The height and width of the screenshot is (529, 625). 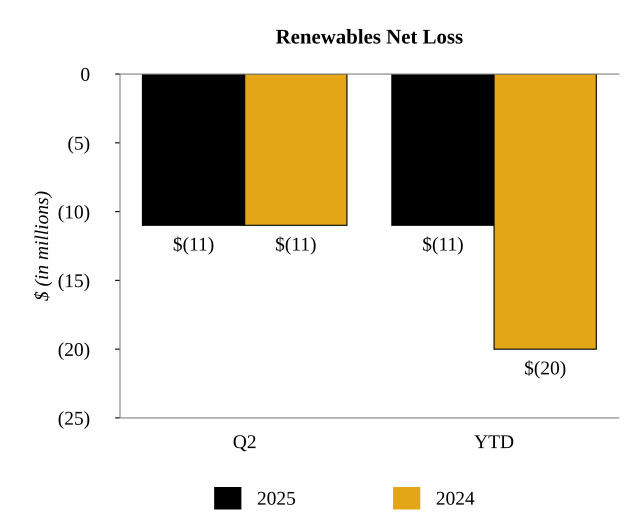 What do you see at coordinates (494, 441) in the screenshot?
I see `x-tick-label: YTD` at bounding box center [494, 441].